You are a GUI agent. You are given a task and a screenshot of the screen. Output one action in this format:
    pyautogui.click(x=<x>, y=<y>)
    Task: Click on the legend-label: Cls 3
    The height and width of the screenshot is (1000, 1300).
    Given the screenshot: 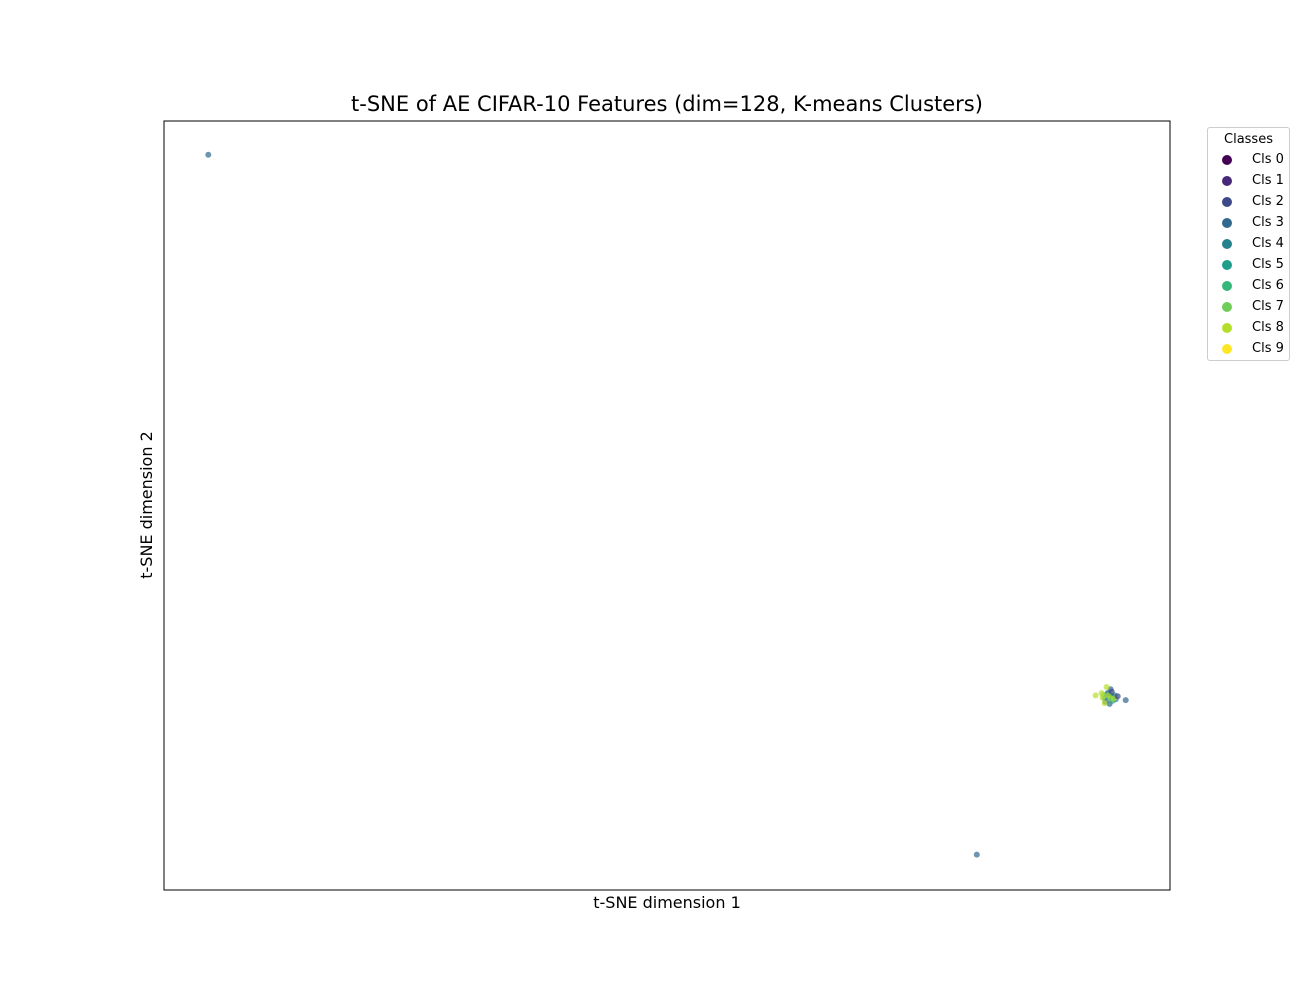 What is the action you would take?
    pyautogui.click(x=1268, y=222)
    